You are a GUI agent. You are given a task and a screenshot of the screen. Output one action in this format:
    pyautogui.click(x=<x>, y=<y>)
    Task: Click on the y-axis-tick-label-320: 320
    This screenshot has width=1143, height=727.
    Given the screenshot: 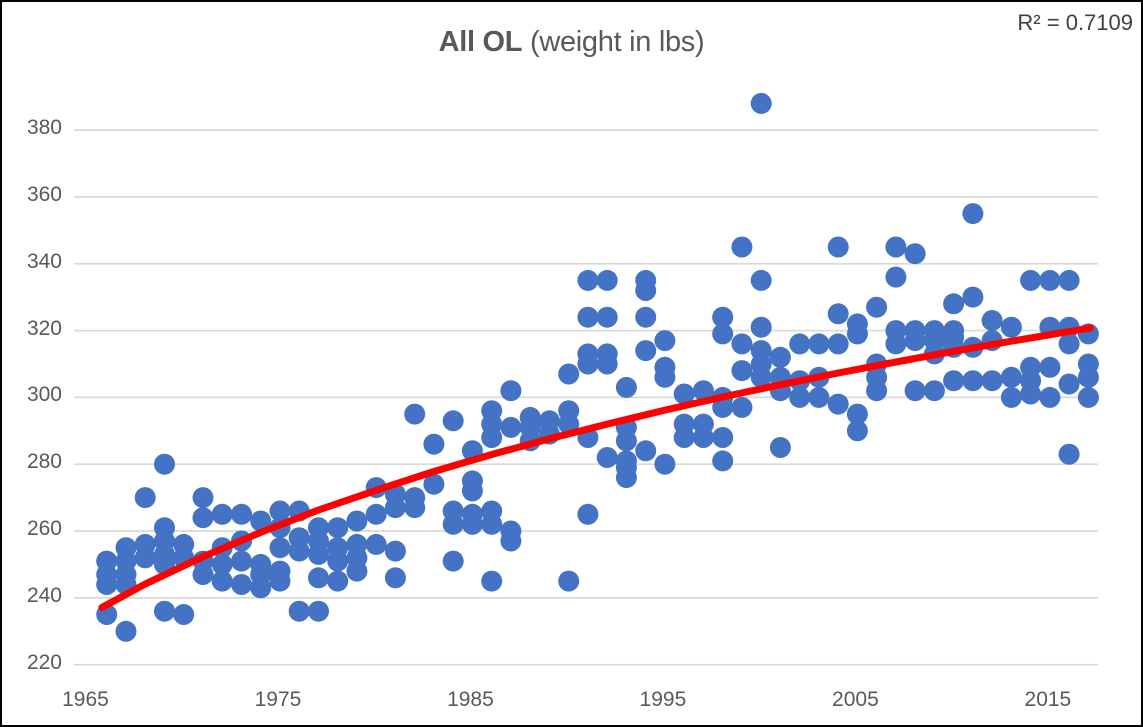 What is the action you would take?
    pyautogui.click(x=44, y=328)
    